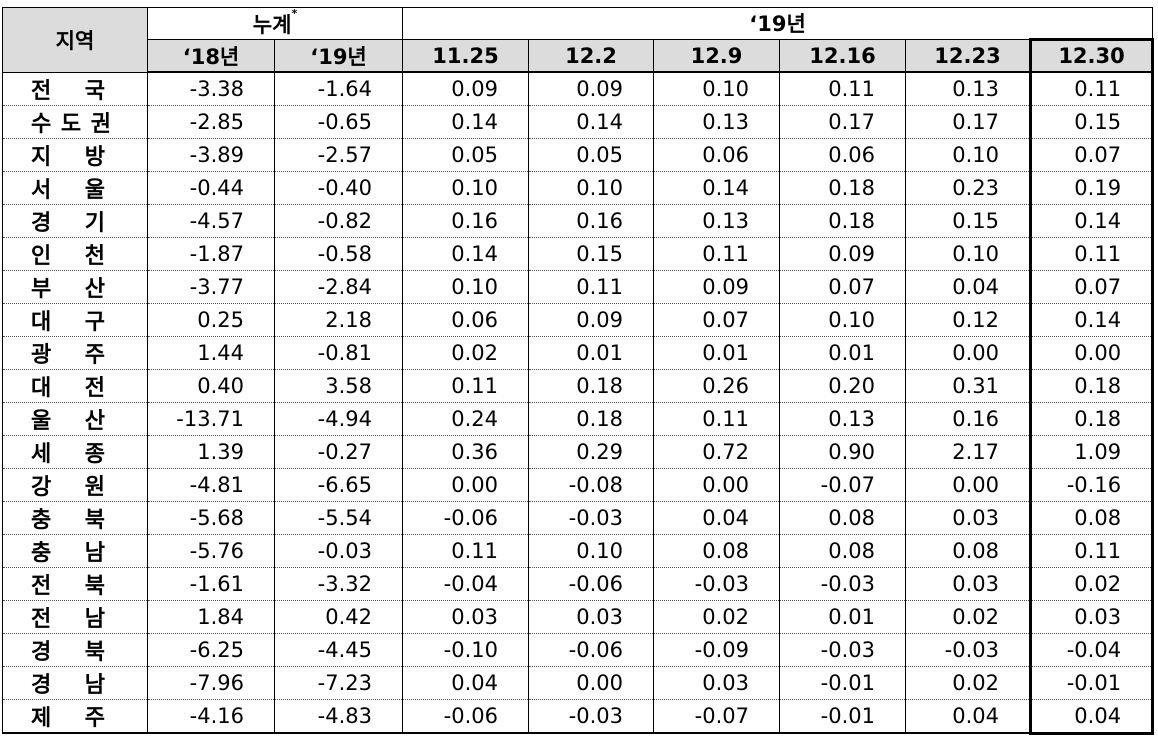 The width and height of the screenshot is (1158, 743). I want to click on value-cell: -0.44, so click(211, 188).